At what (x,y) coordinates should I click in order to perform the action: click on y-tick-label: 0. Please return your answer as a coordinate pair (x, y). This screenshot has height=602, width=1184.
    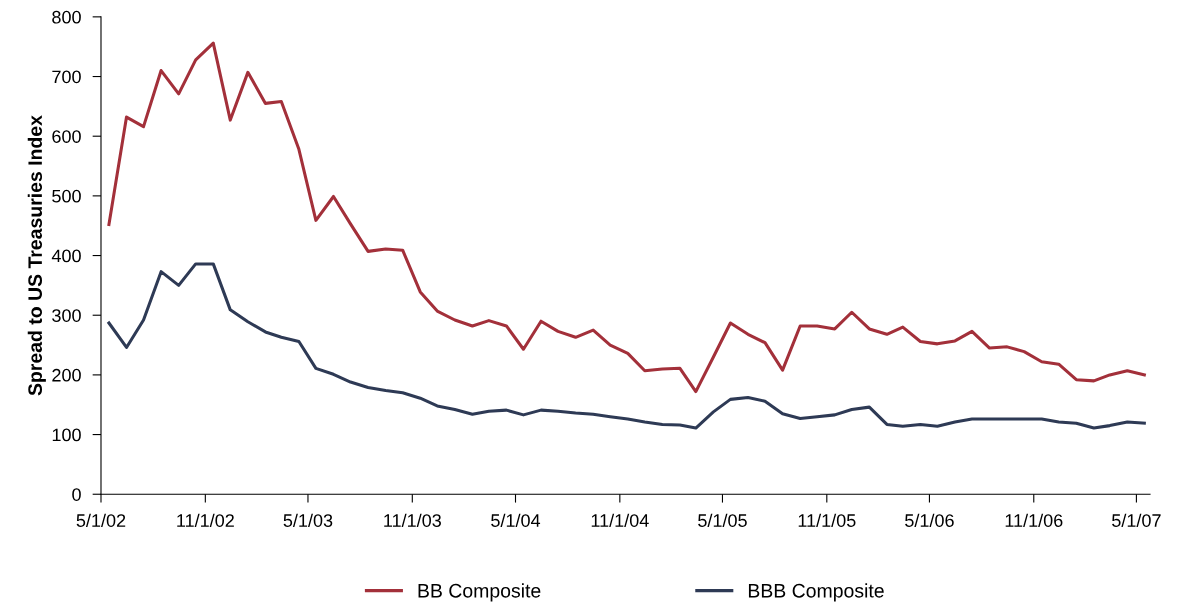
    Looking at the image, I should click on (76, 494).